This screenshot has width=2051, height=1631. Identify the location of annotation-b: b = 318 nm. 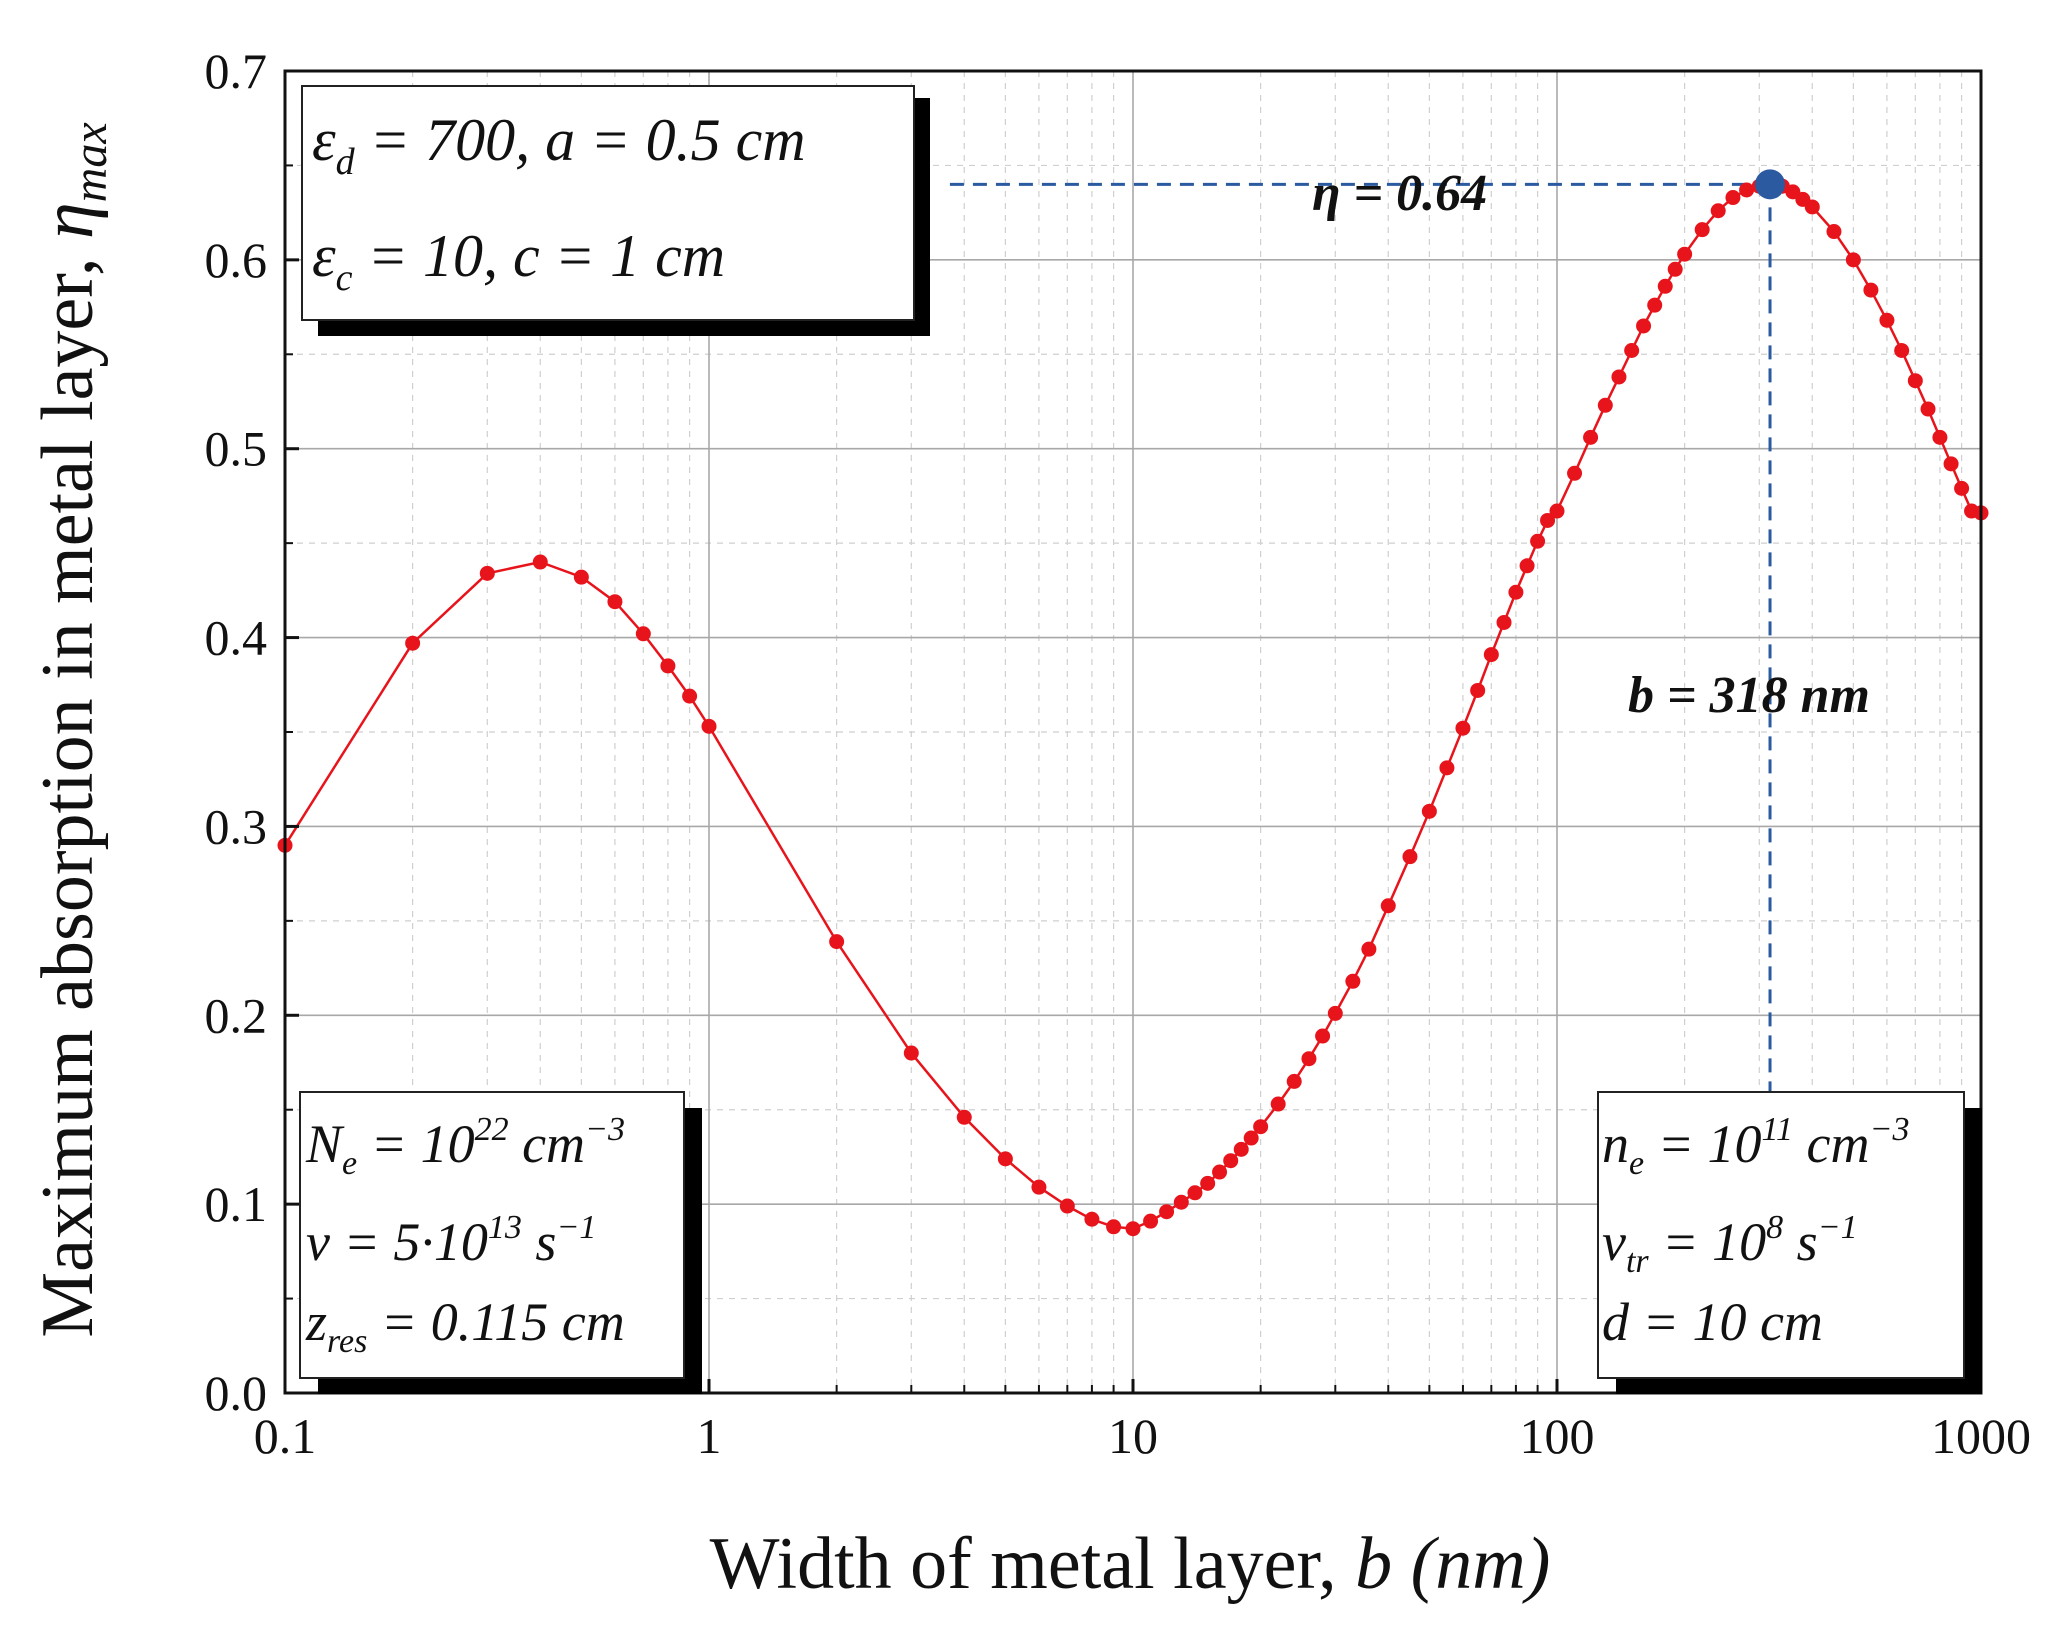
(1749, 695).